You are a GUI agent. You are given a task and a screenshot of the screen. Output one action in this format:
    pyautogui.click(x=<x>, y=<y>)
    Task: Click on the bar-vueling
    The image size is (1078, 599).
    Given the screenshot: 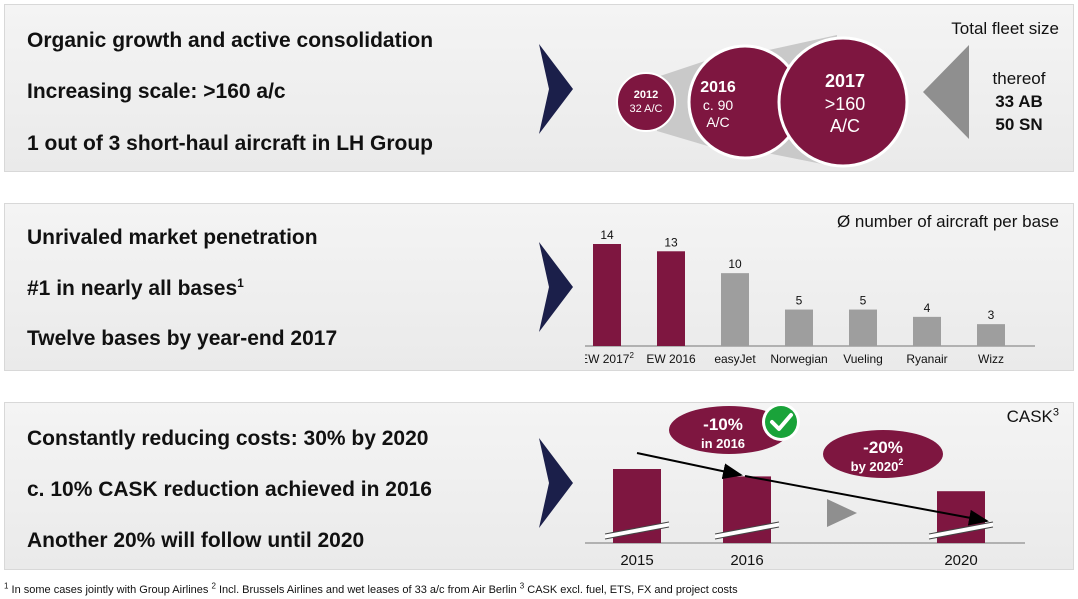 What is the action you would take?
    pyautogui.click(x=863, y=327)
    